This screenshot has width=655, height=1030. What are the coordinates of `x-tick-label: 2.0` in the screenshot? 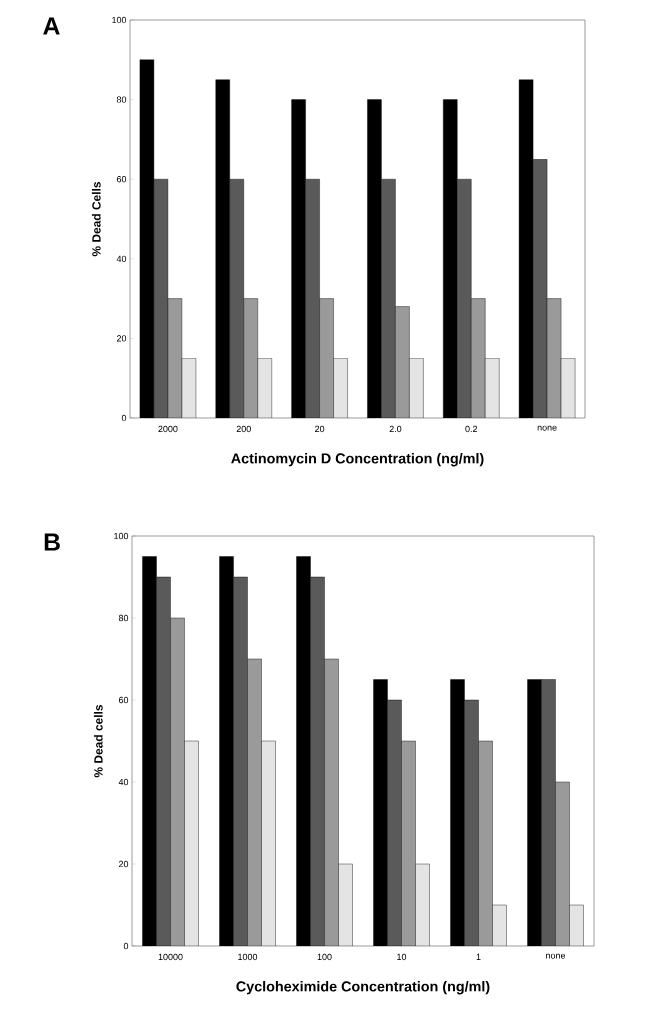 It's located at (395, 429).